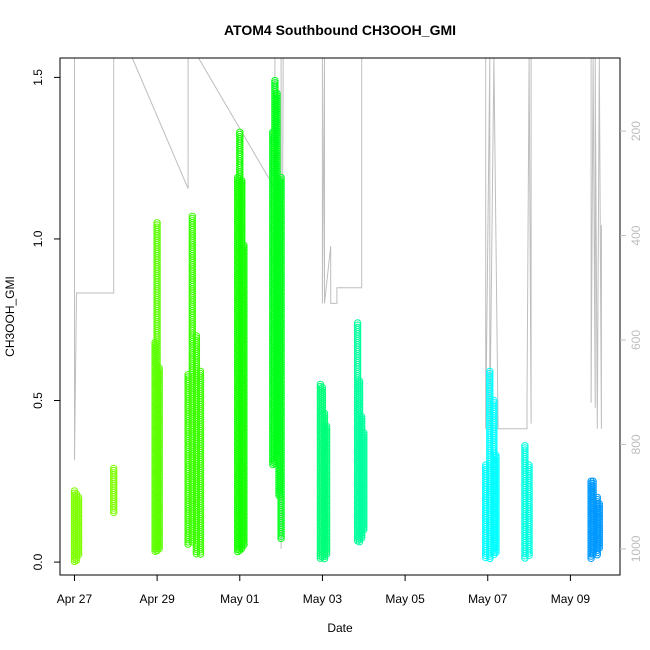 This screenshot has height=650, width=650. Describe the element at coordinates (38, 77) in the screenshot. I see `y-tick-label: 1.5` at that location.